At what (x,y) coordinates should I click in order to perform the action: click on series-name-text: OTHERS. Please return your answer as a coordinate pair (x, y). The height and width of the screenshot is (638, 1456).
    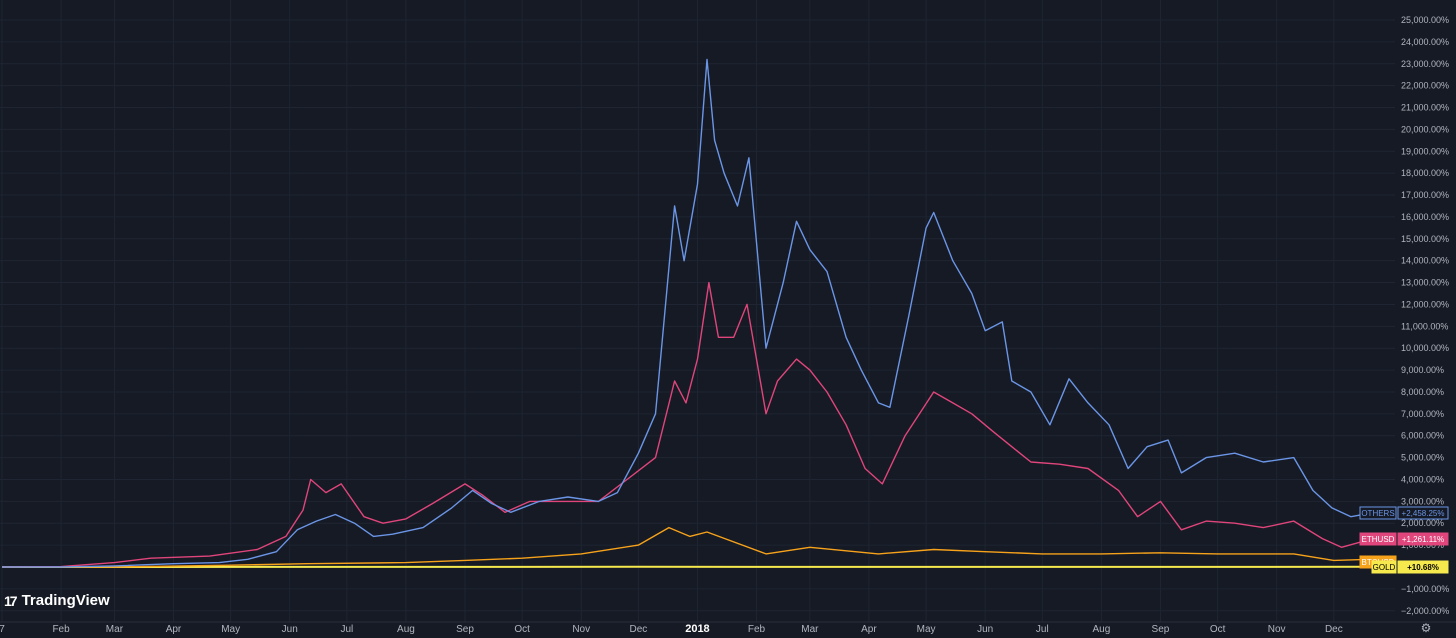
    Looking at the image, I should click on (1377, 513).